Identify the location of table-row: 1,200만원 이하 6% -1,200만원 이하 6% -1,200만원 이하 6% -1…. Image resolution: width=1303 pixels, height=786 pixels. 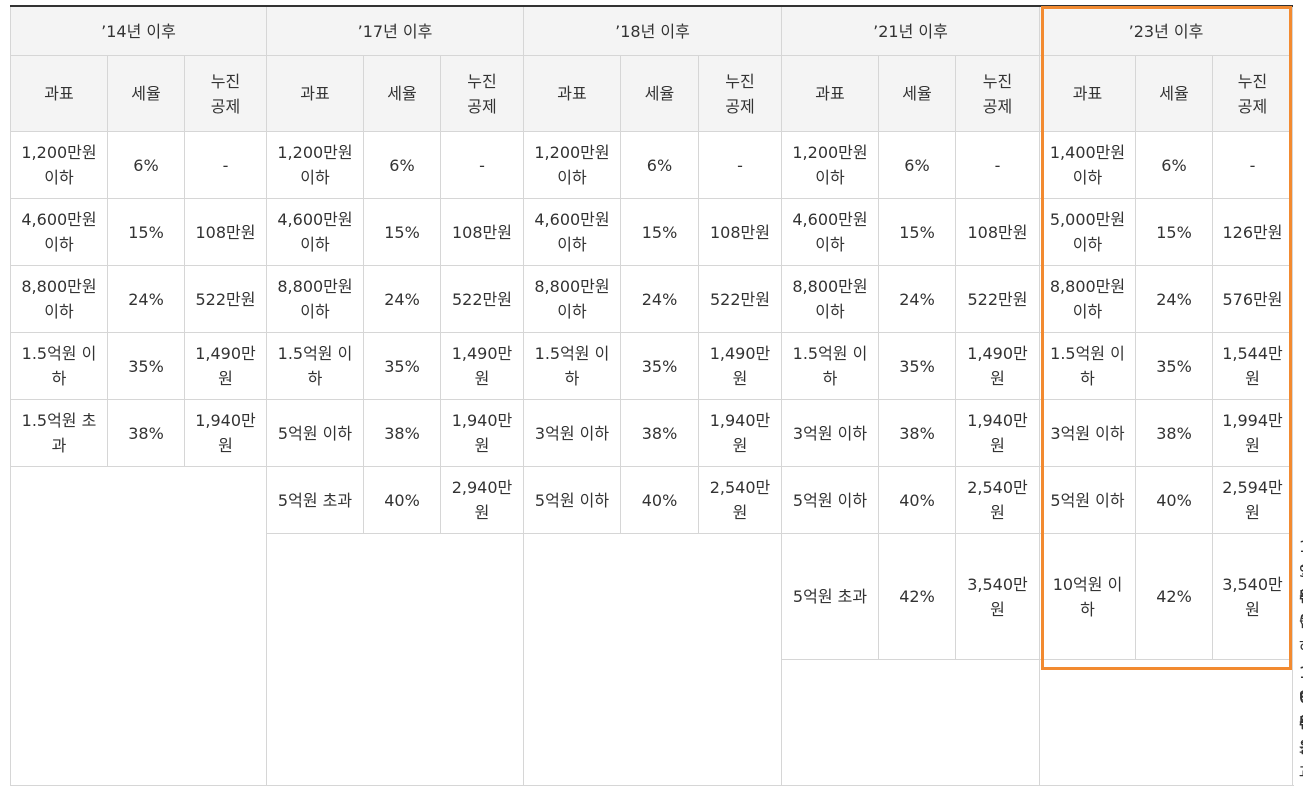
(651, 165).